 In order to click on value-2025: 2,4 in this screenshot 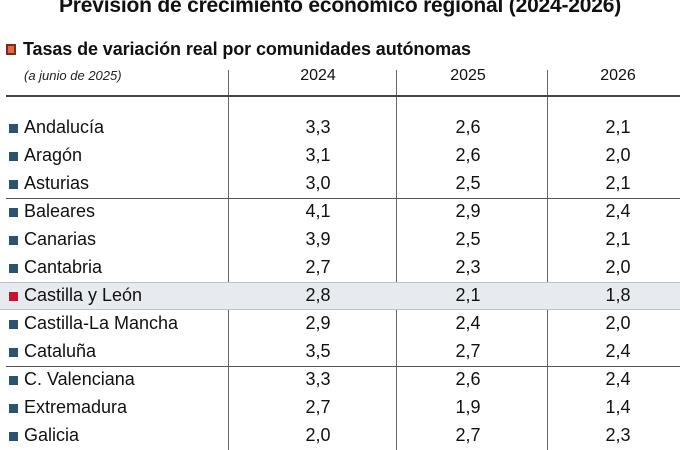, I will do `click(468, 323)`.